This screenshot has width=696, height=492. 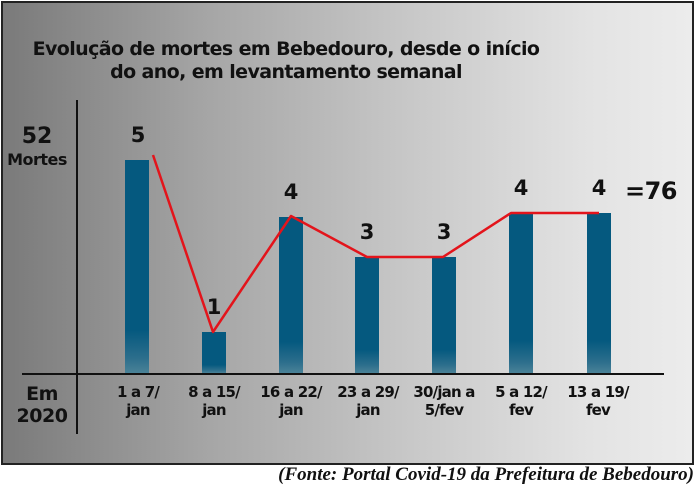 What do you see at coordinates (214, 307) in the screenshot?
I see `bar-value-2: 1` at bounding box center [214, 307].